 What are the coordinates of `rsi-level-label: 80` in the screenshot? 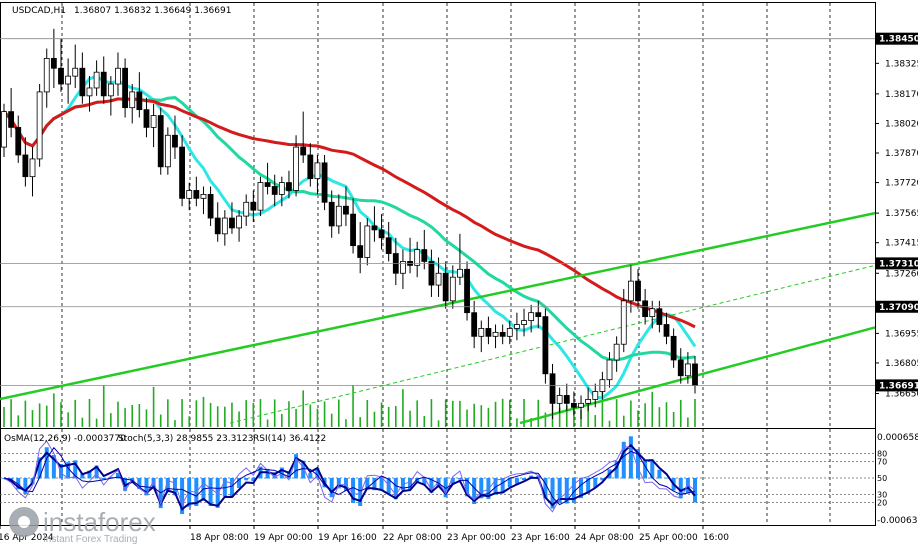 It's located at (882, 453).